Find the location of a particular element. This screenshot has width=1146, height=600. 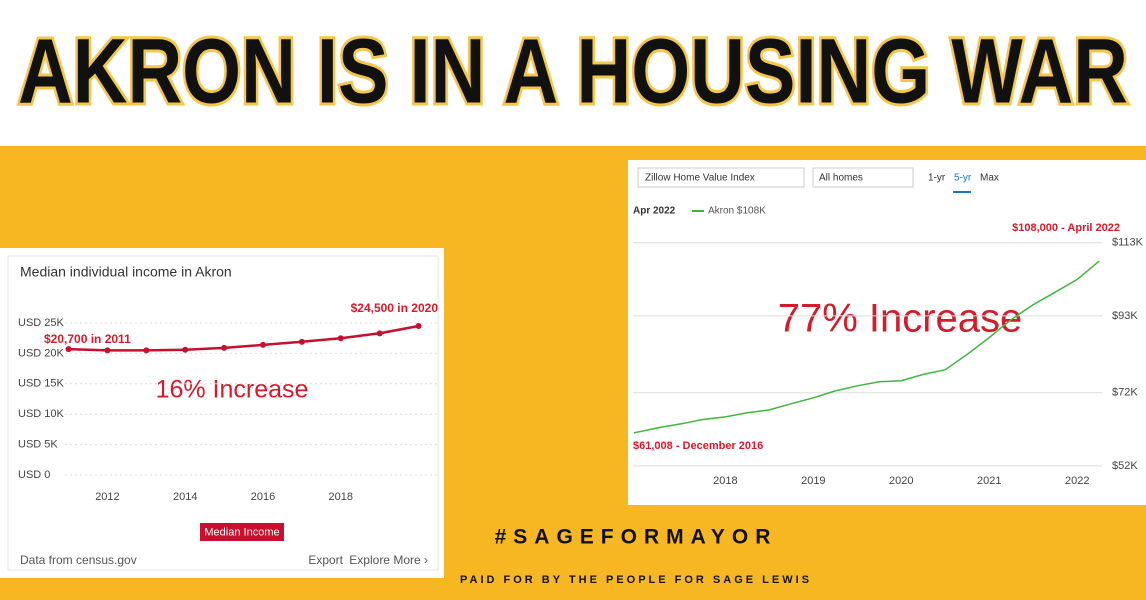

y-tick-label: $93K is located at coordinates (1125, 316).